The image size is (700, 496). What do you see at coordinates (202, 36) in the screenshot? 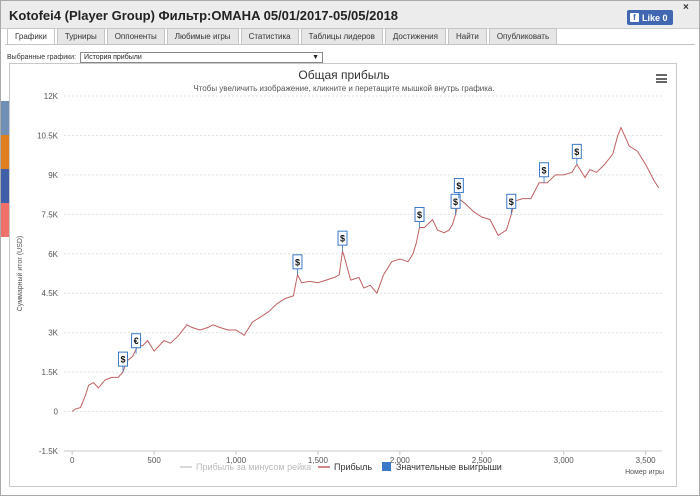
I see `tab-3: Любимые игры` at bounding box center [202, 36].